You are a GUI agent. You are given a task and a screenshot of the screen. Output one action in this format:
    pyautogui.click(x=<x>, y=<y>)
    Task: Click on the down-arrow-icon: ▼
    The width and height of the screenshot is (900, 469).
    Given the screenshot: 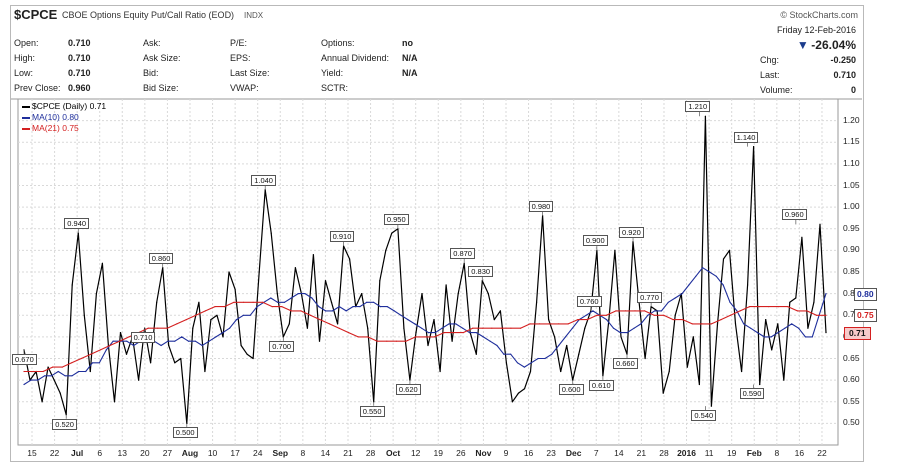 What is the action you would take?
    pyautogui.click(x=802, y=45)
    